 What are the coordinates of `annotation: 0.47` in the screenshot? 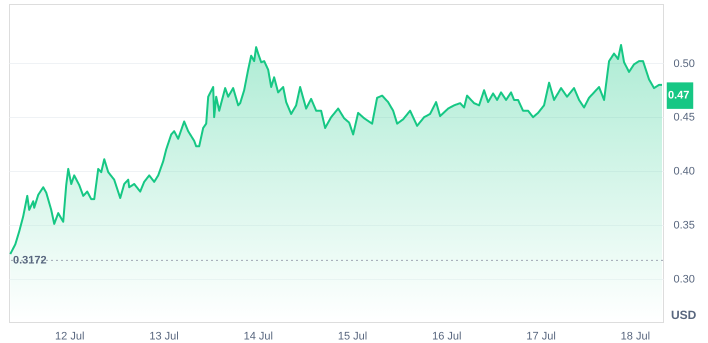 It's located at (679, 96).